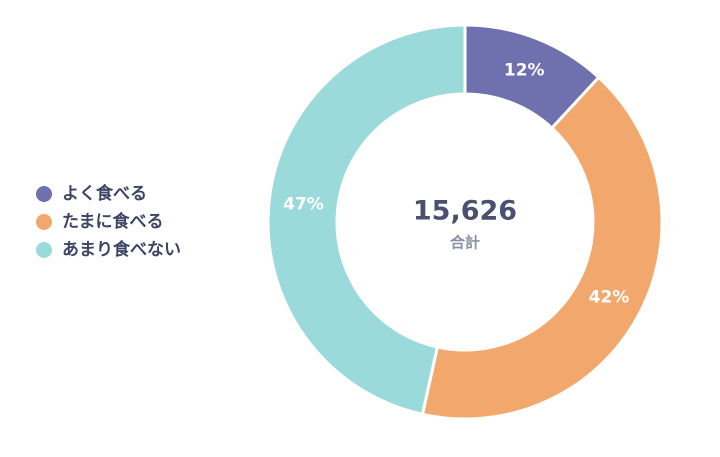 This screenshot has width=720, height=457. Describe the element at coordinates (121, 249) in the screenshot. I see `legend-label: あまり食べない` at that location.